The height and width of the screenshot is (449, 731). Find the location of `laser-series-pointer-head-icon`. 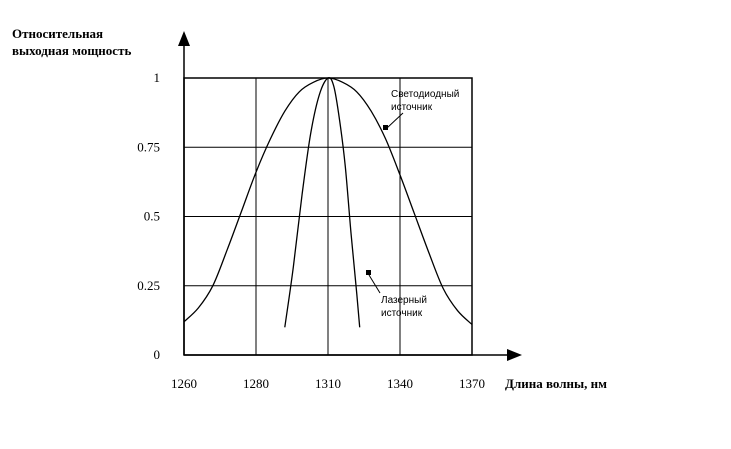

laser-series-pointer-head-icon is located at coordinates (368, 272).